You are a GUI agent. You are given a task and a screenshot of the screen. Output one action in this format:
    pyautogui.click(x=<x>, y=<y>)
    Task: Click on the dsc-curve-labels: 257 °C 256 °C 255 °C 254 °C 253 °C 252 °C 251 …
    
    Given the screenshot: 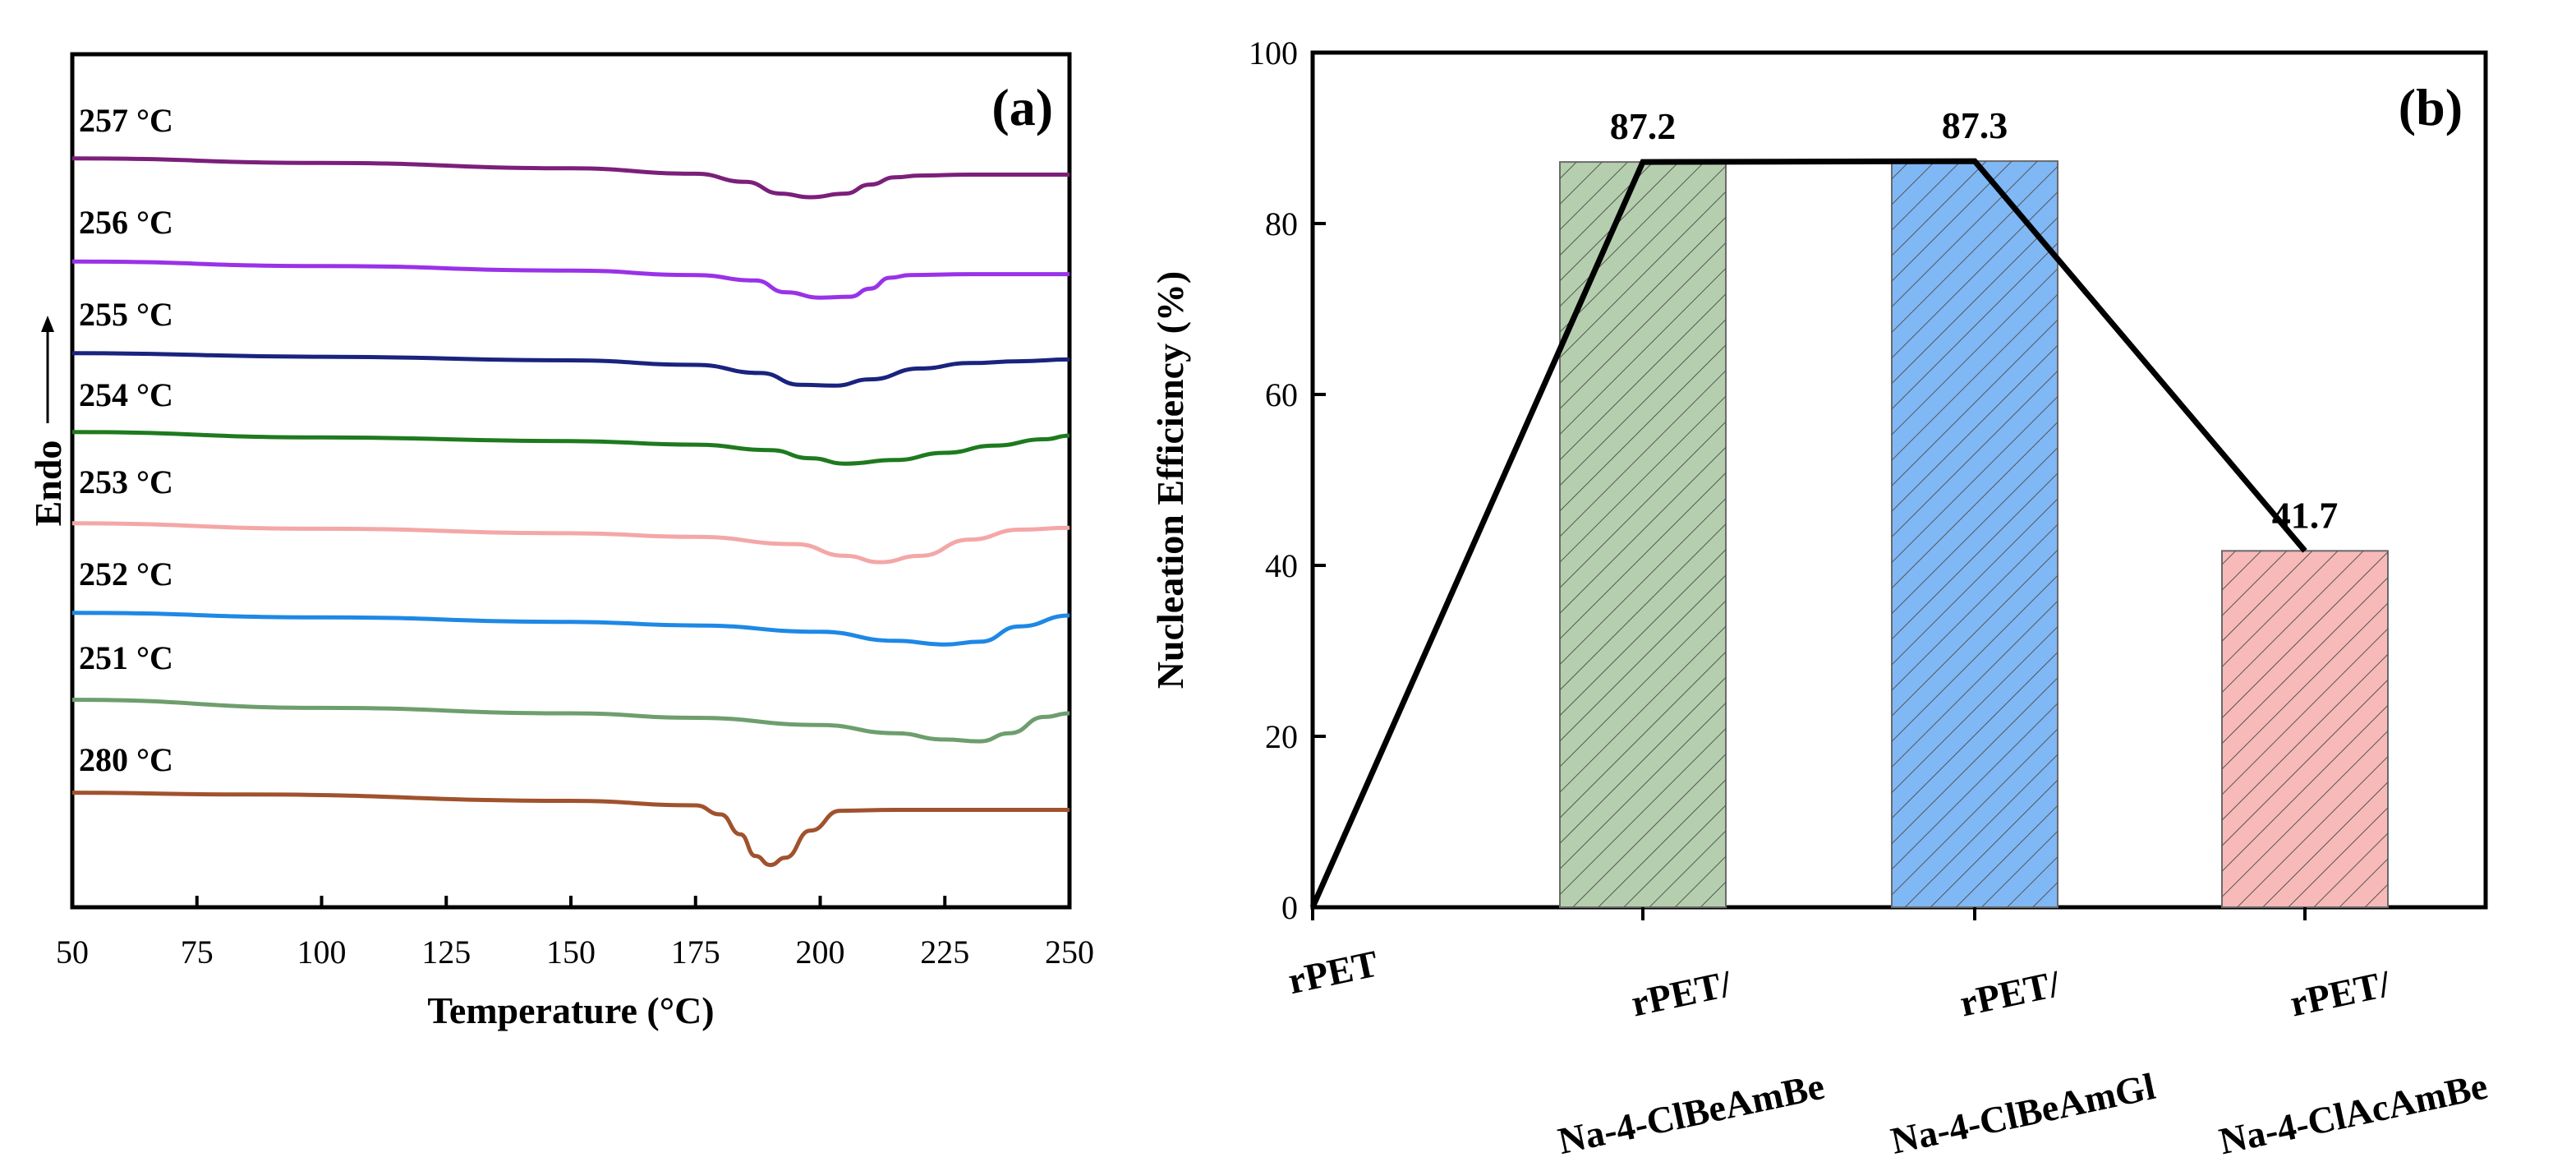 What is the action you would take?
    pyautogui.click(x=126, y=440)
    